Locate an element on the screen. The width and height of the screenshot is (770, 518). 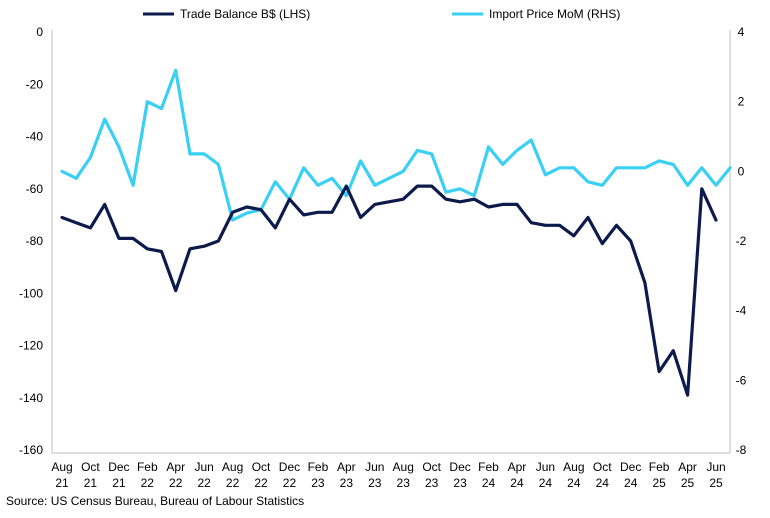
y-left-tick-label: 0 is located at coordinates (39, 32).